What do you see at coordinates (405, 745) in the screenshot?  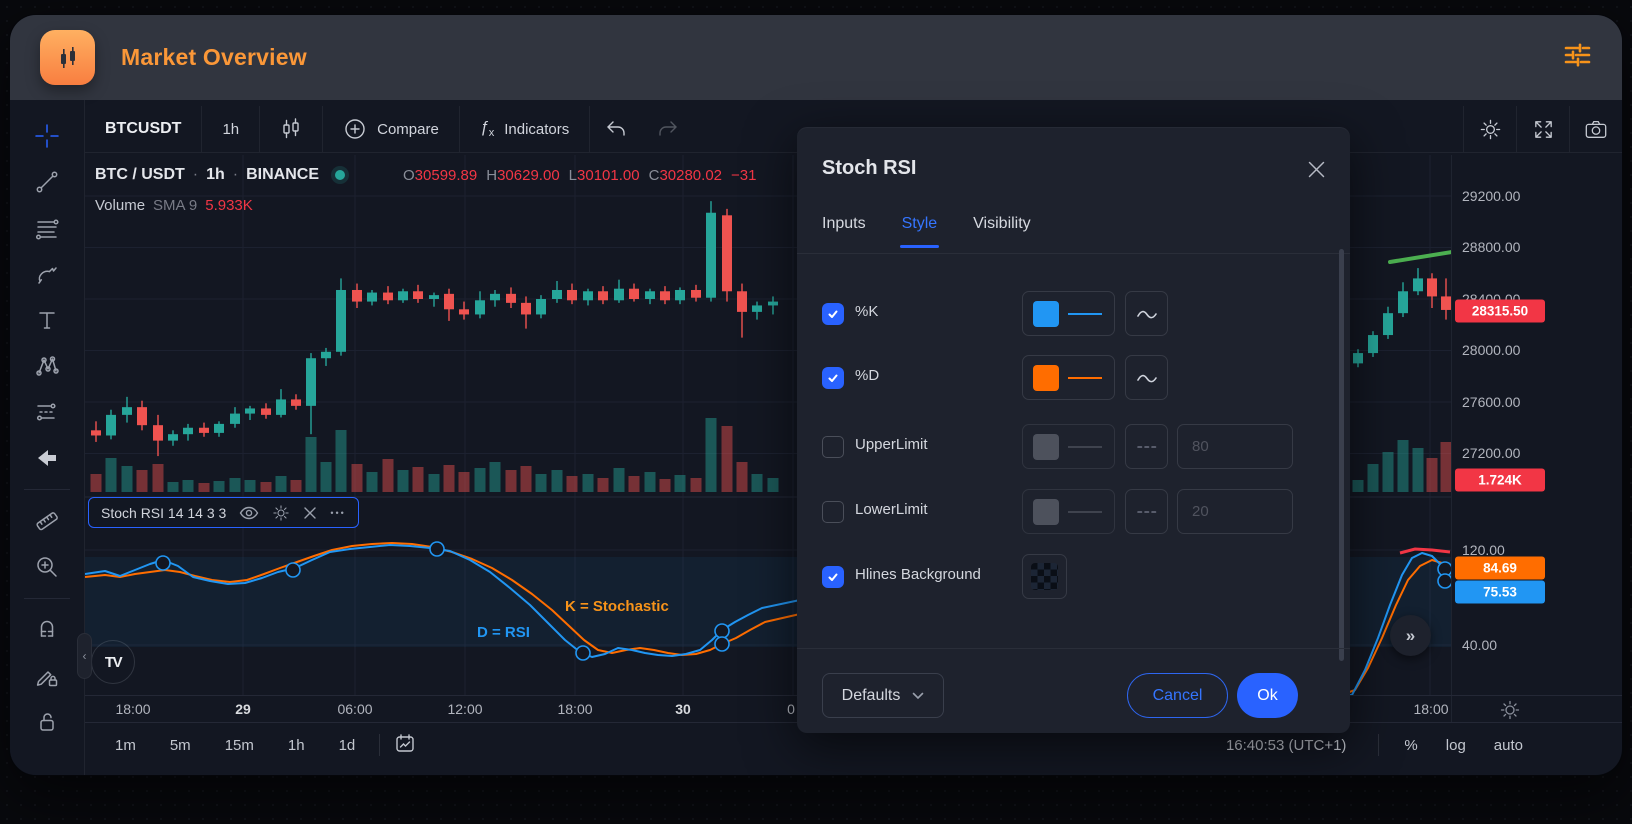 I see `calendar-icon` at bounding box center [405, 745].